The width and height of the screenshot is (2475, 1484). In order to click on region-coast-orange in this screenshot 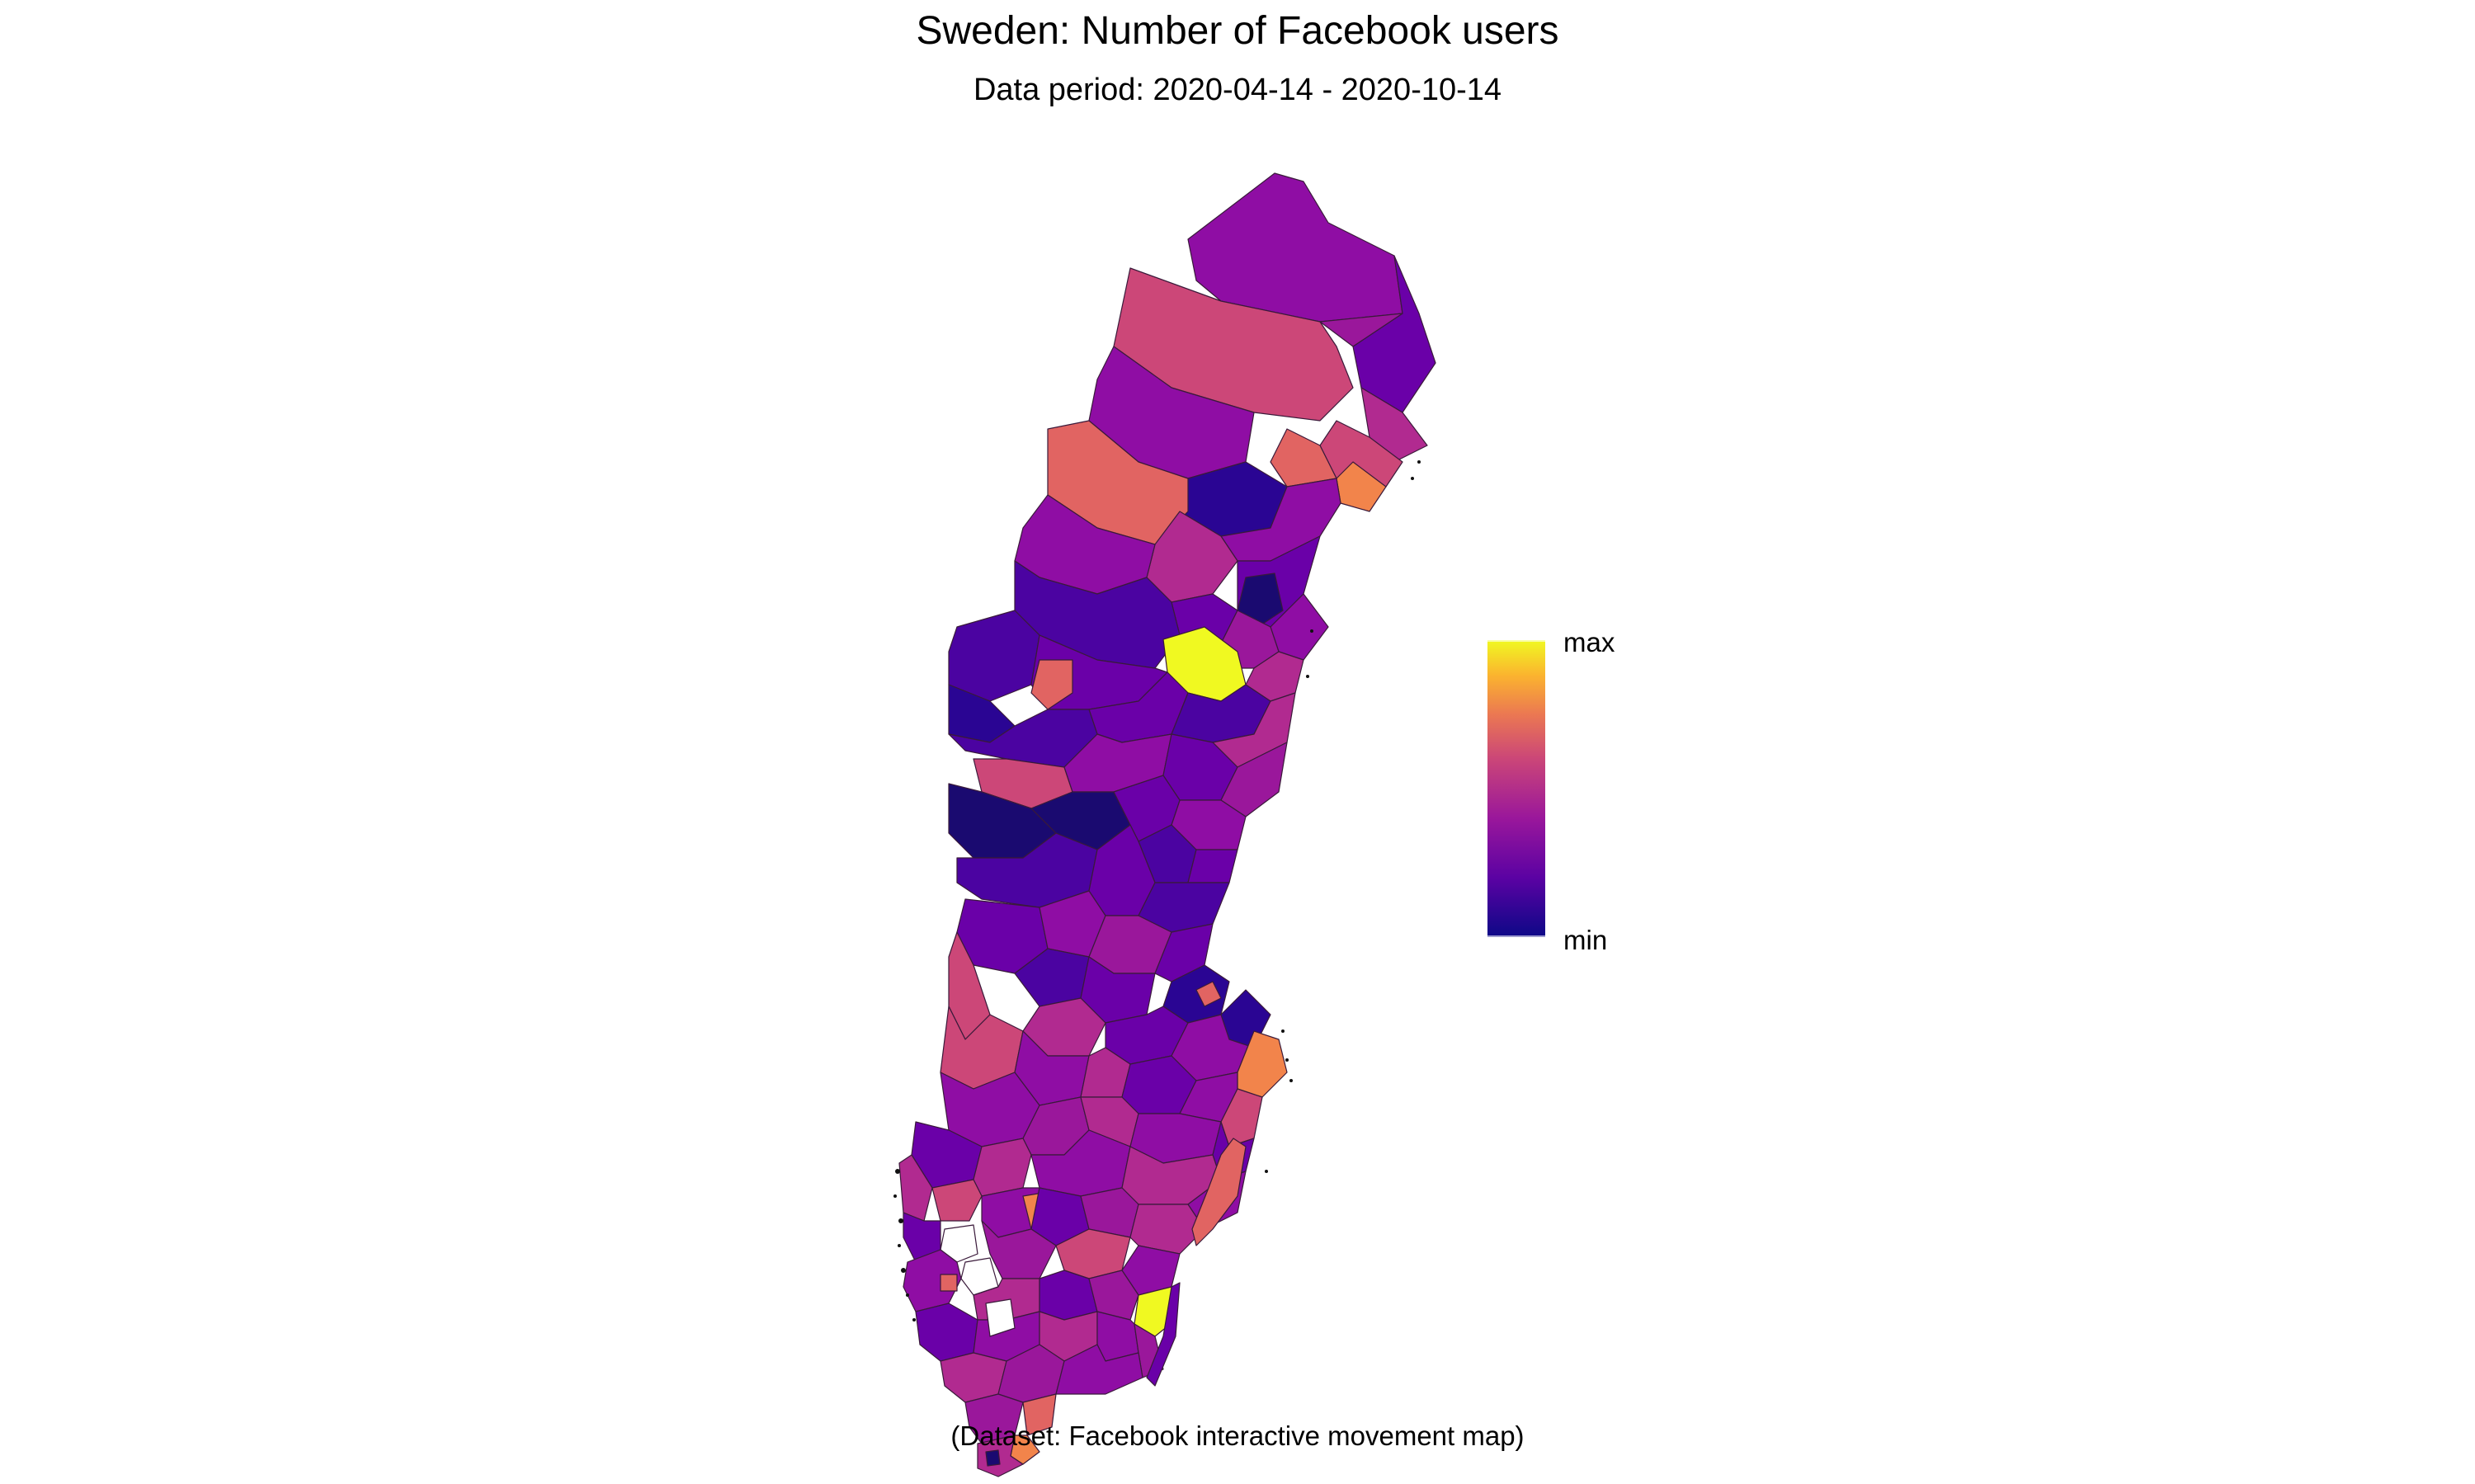, I will do `click(1361, 486)`.